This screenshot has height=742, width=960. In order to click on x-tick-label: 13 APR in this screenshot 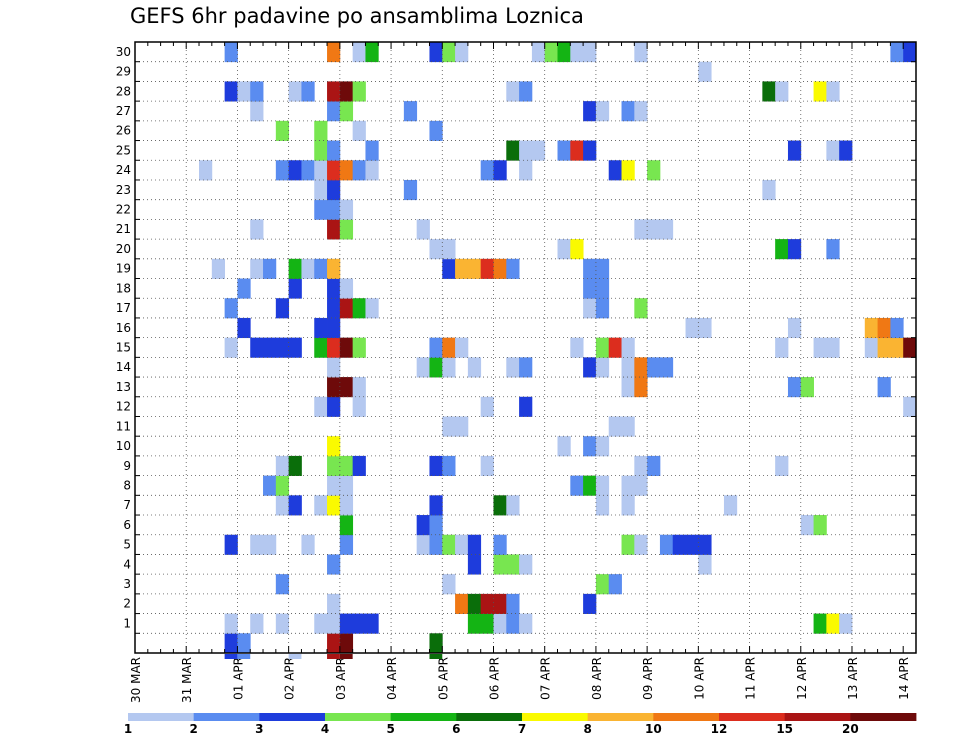, I will do `click(853, 678)`.